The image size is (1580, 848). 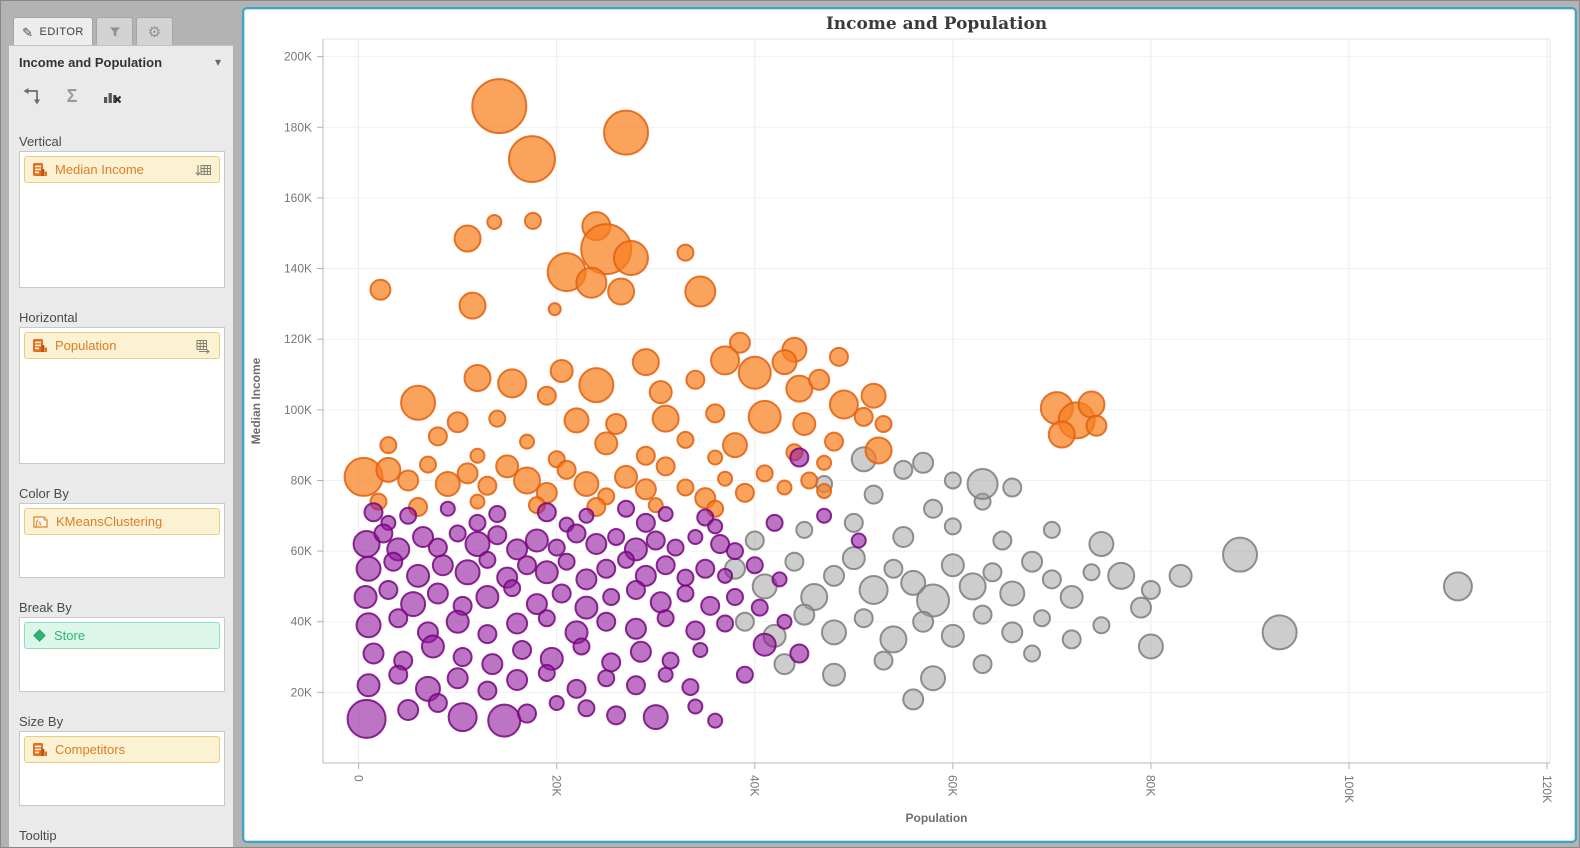 What do you see at coordinates (122, 768) in the screenshot?
I see `drop-zone-size-by: Competitors` at bounding box center [122, 768].